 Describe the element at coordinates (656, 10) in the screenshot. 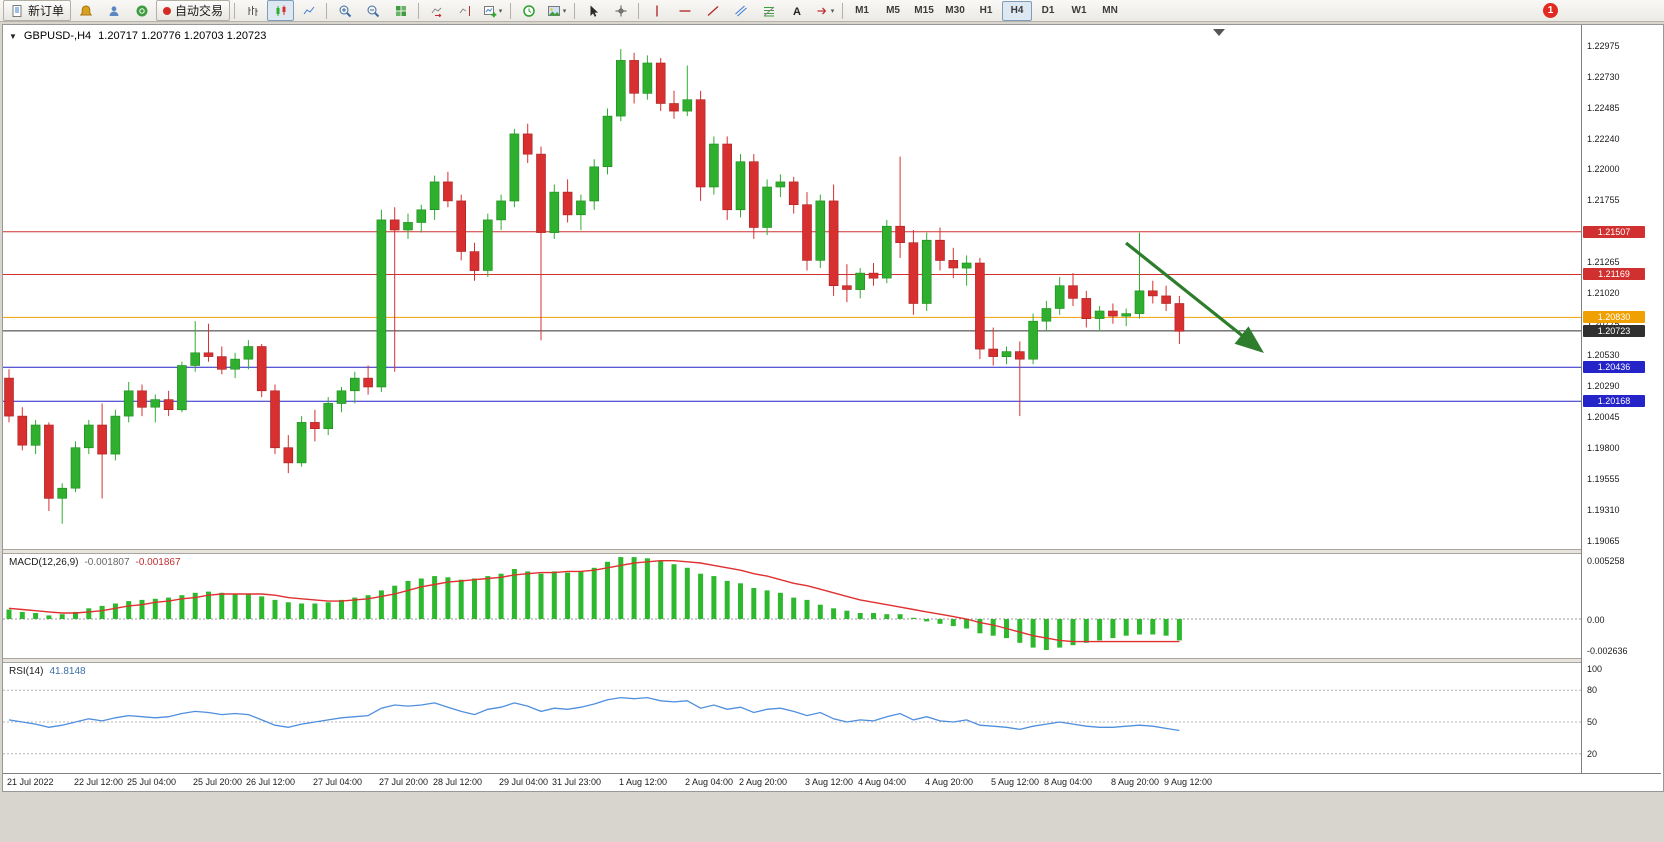

I see `vertical-line-icon` at that location.